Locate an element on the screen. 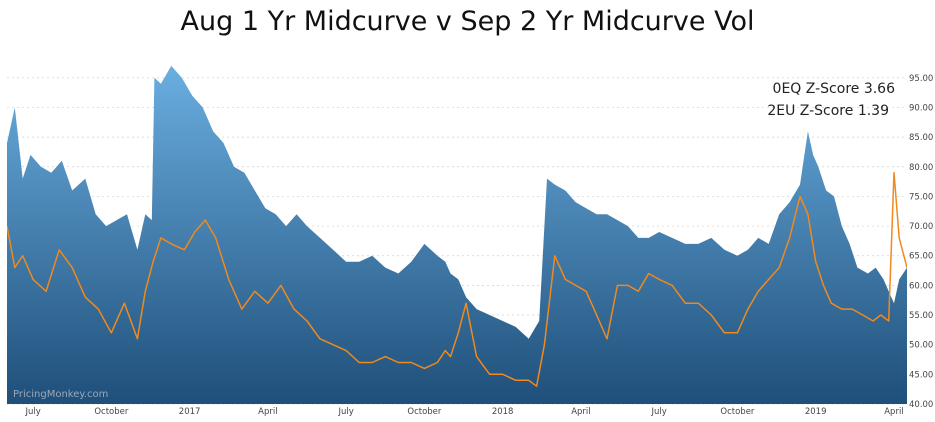 The height and width of the screenshot is (422, 935). y-tick-label: 90.00 is located at coordinates (921, 108).